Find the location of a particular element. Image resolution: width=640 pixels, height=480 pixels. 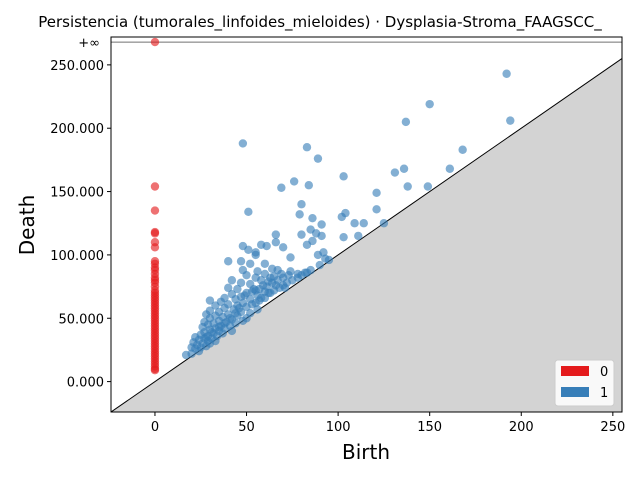

legend-label-0: 0 is located at coordinates (604, 372).